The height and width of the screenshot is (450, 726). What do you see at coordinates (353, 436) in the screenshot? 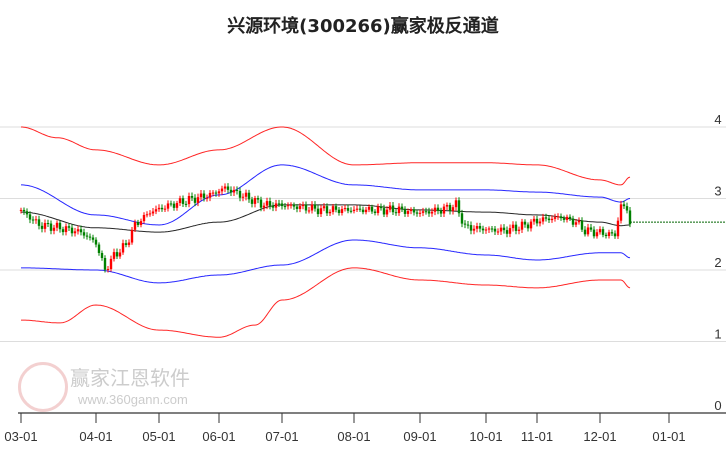
I see `x-tick-label: 08-01` at bounding box center [353, 436].